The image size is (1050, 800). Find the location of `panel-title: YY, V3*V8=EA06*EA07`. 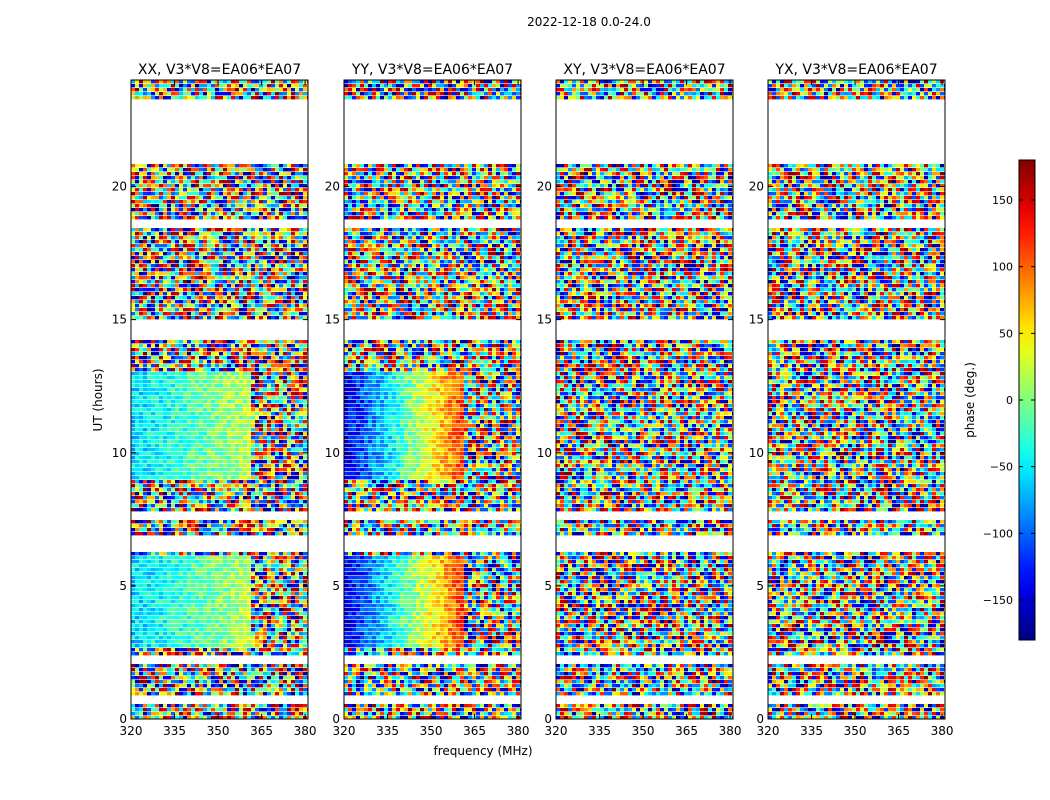

panel-title: YY, V3*V8=EA06*EA07 is located at coordinates (432, 70).